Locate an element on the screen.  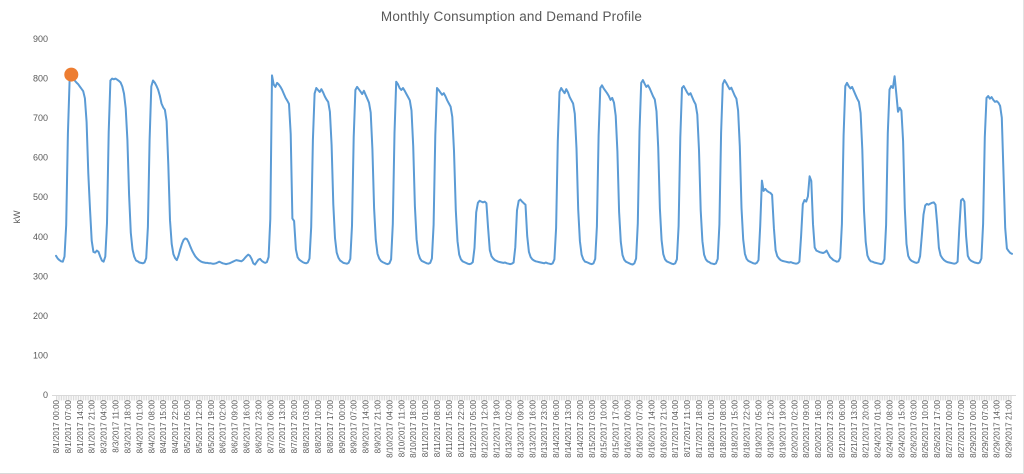
x-tick-label: 8/8/2017 17:00 is located at coordinates (330, 426).